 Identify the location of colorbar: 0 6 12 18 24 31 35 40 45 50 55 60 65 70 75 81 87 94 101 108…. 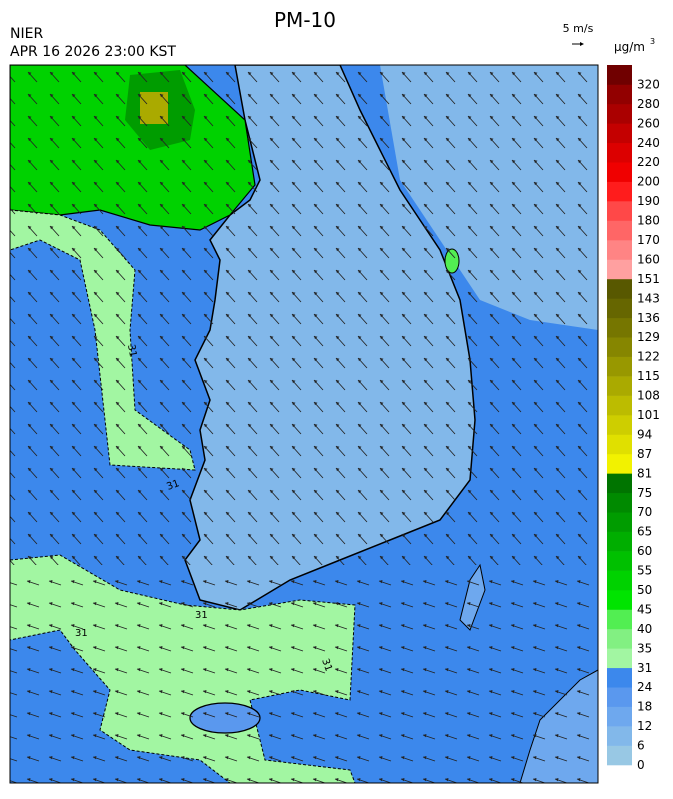
(633, 418).